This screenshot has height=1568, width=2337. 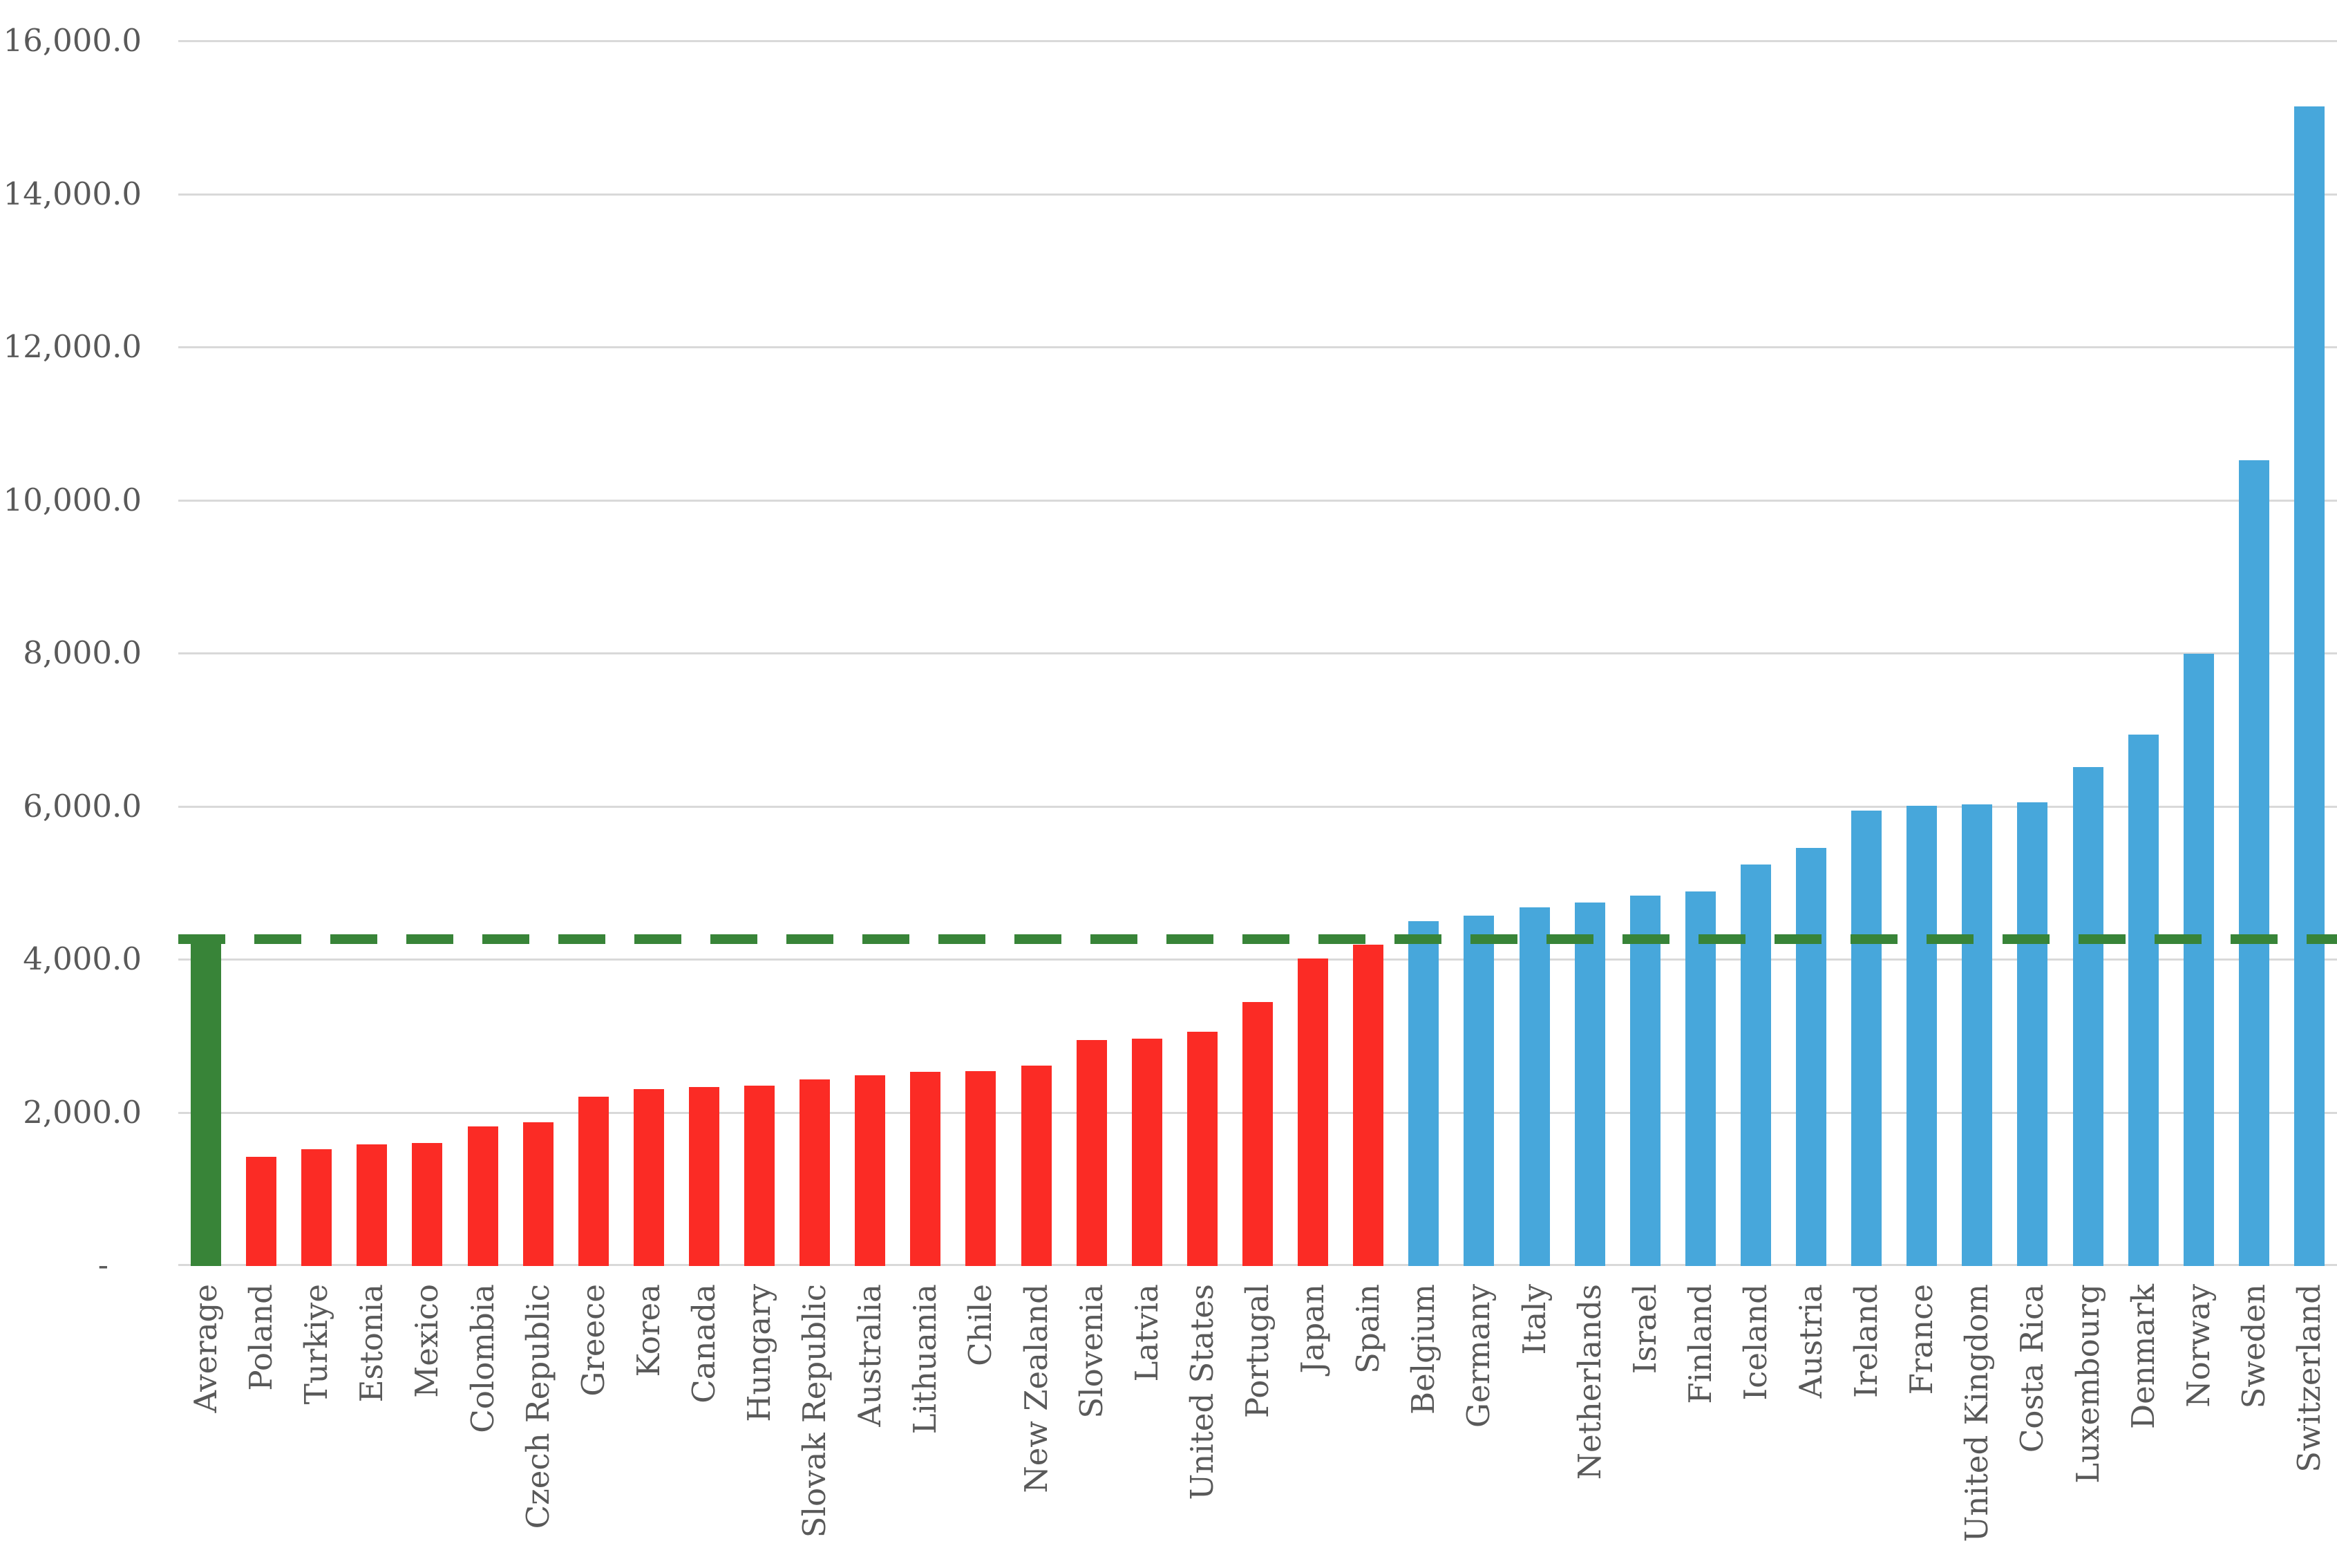 I want to click on bar-ireland, so click(x=1867, y=1038).